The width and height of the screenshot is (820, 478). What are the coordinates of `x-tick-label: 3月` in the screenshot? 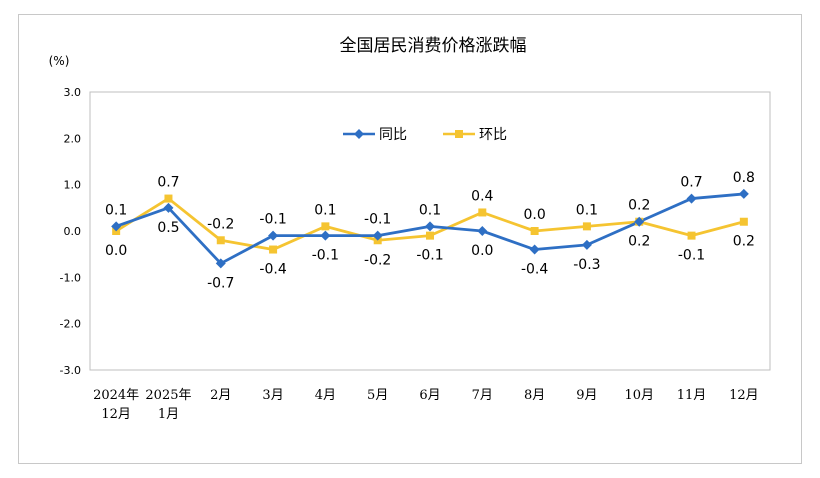 It's located at (272, 395).